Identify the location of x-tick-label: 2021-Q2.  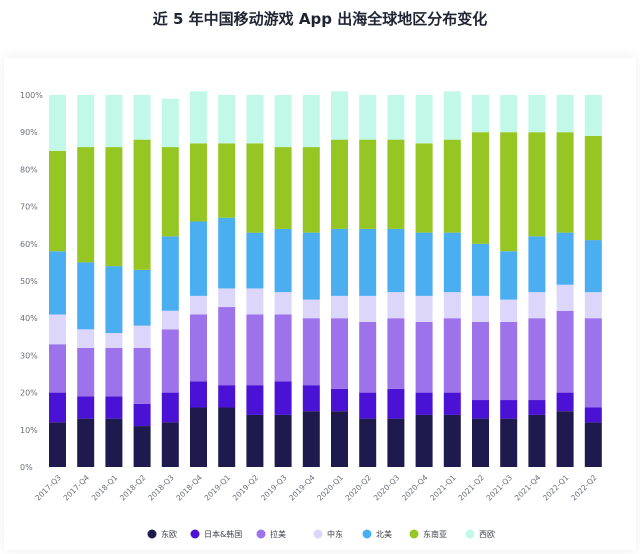
(471, 488).